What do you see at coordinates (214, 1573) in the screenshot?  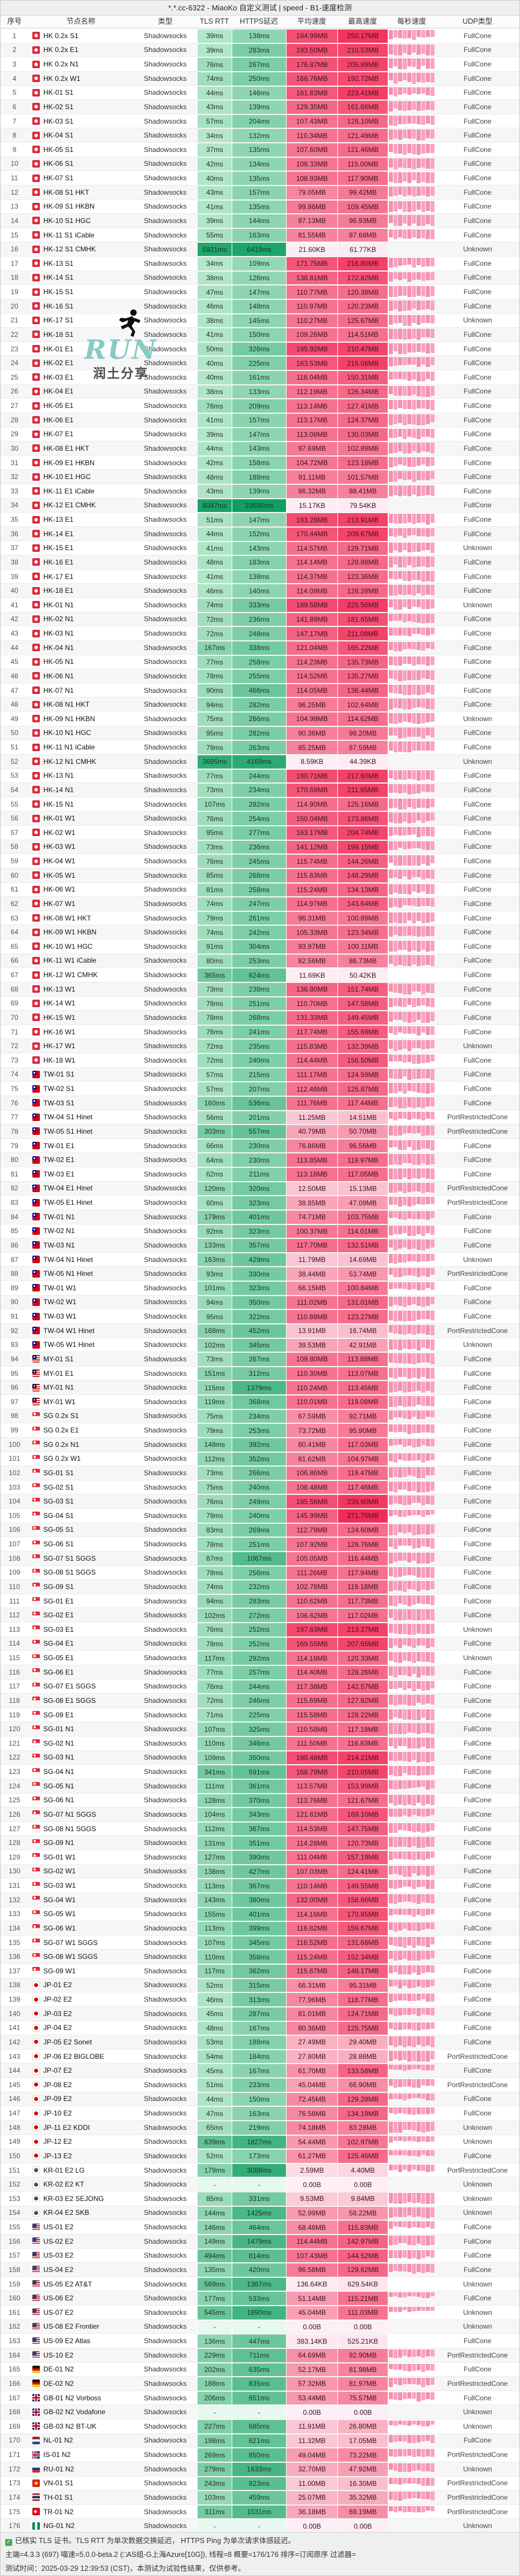 I see `tls-rtt-cell: 78ms` at bounding box center [214, 1573].